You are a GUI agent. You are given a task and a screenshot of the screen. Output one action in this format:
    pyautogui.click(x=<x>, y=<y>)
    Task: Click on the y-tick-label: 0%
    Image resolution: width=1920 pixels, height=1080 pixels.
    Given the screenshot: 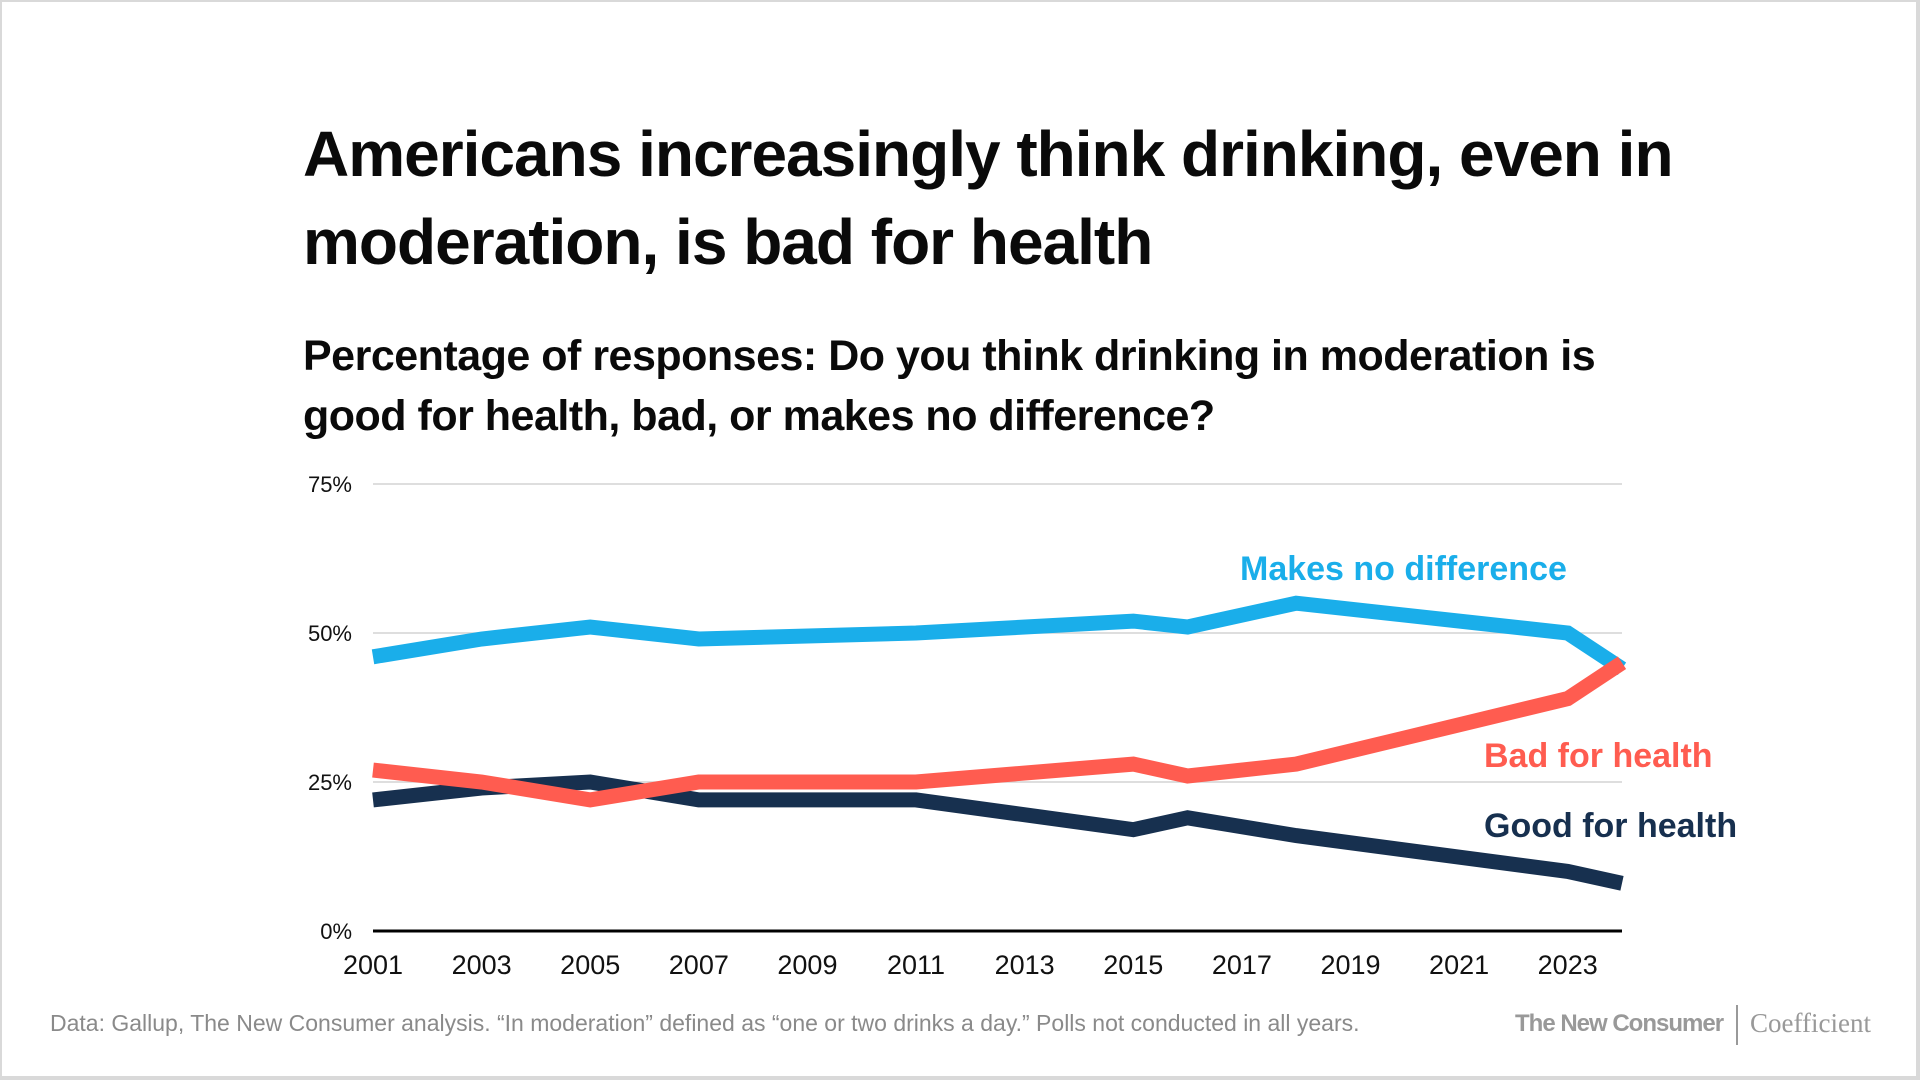 What is the action you would take?
    pyautogui.click(x=336, y=931)
    